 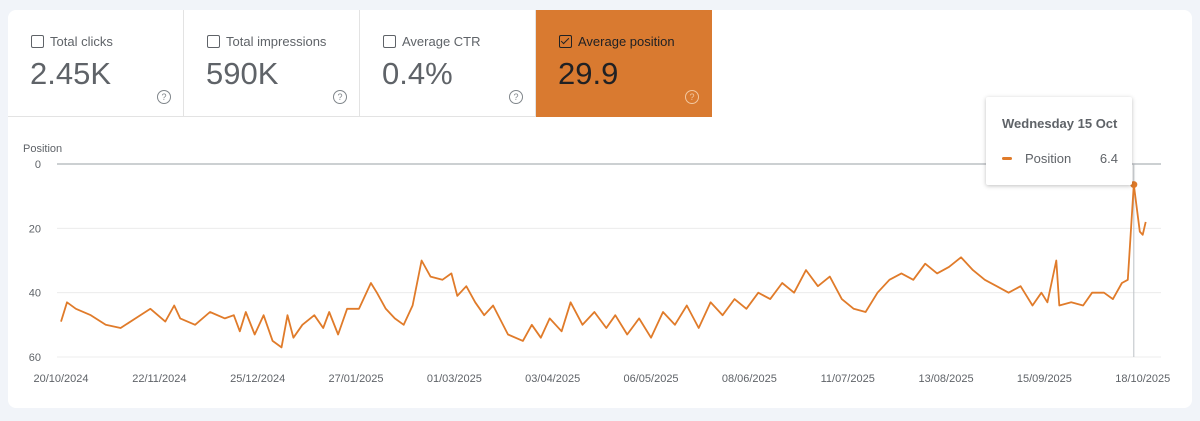 What do you see at coordinates (1142, 379) in the screenshot?
I see `x-tick-label: 18/10/2025` at bounding box center [1142, 379].